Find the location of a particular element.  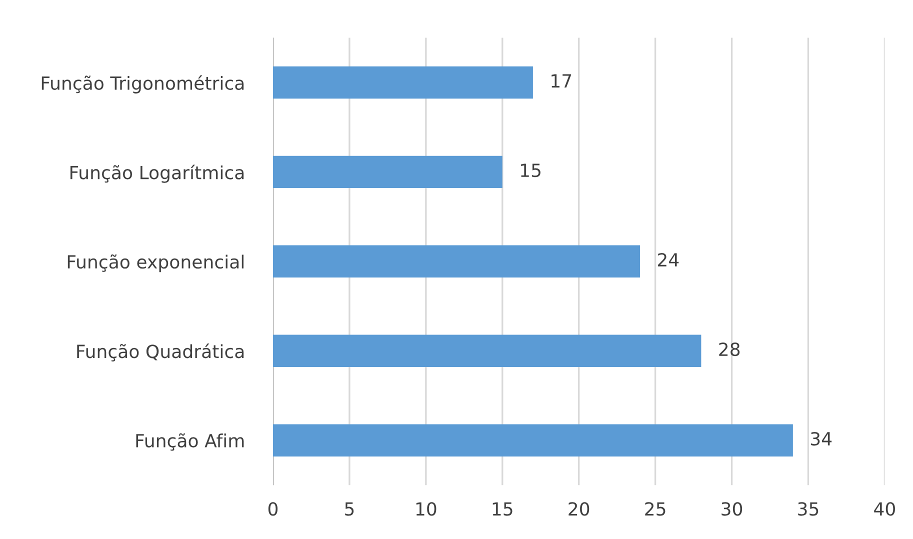

x-tick-label: 25 is located at coordinates (655, 509).